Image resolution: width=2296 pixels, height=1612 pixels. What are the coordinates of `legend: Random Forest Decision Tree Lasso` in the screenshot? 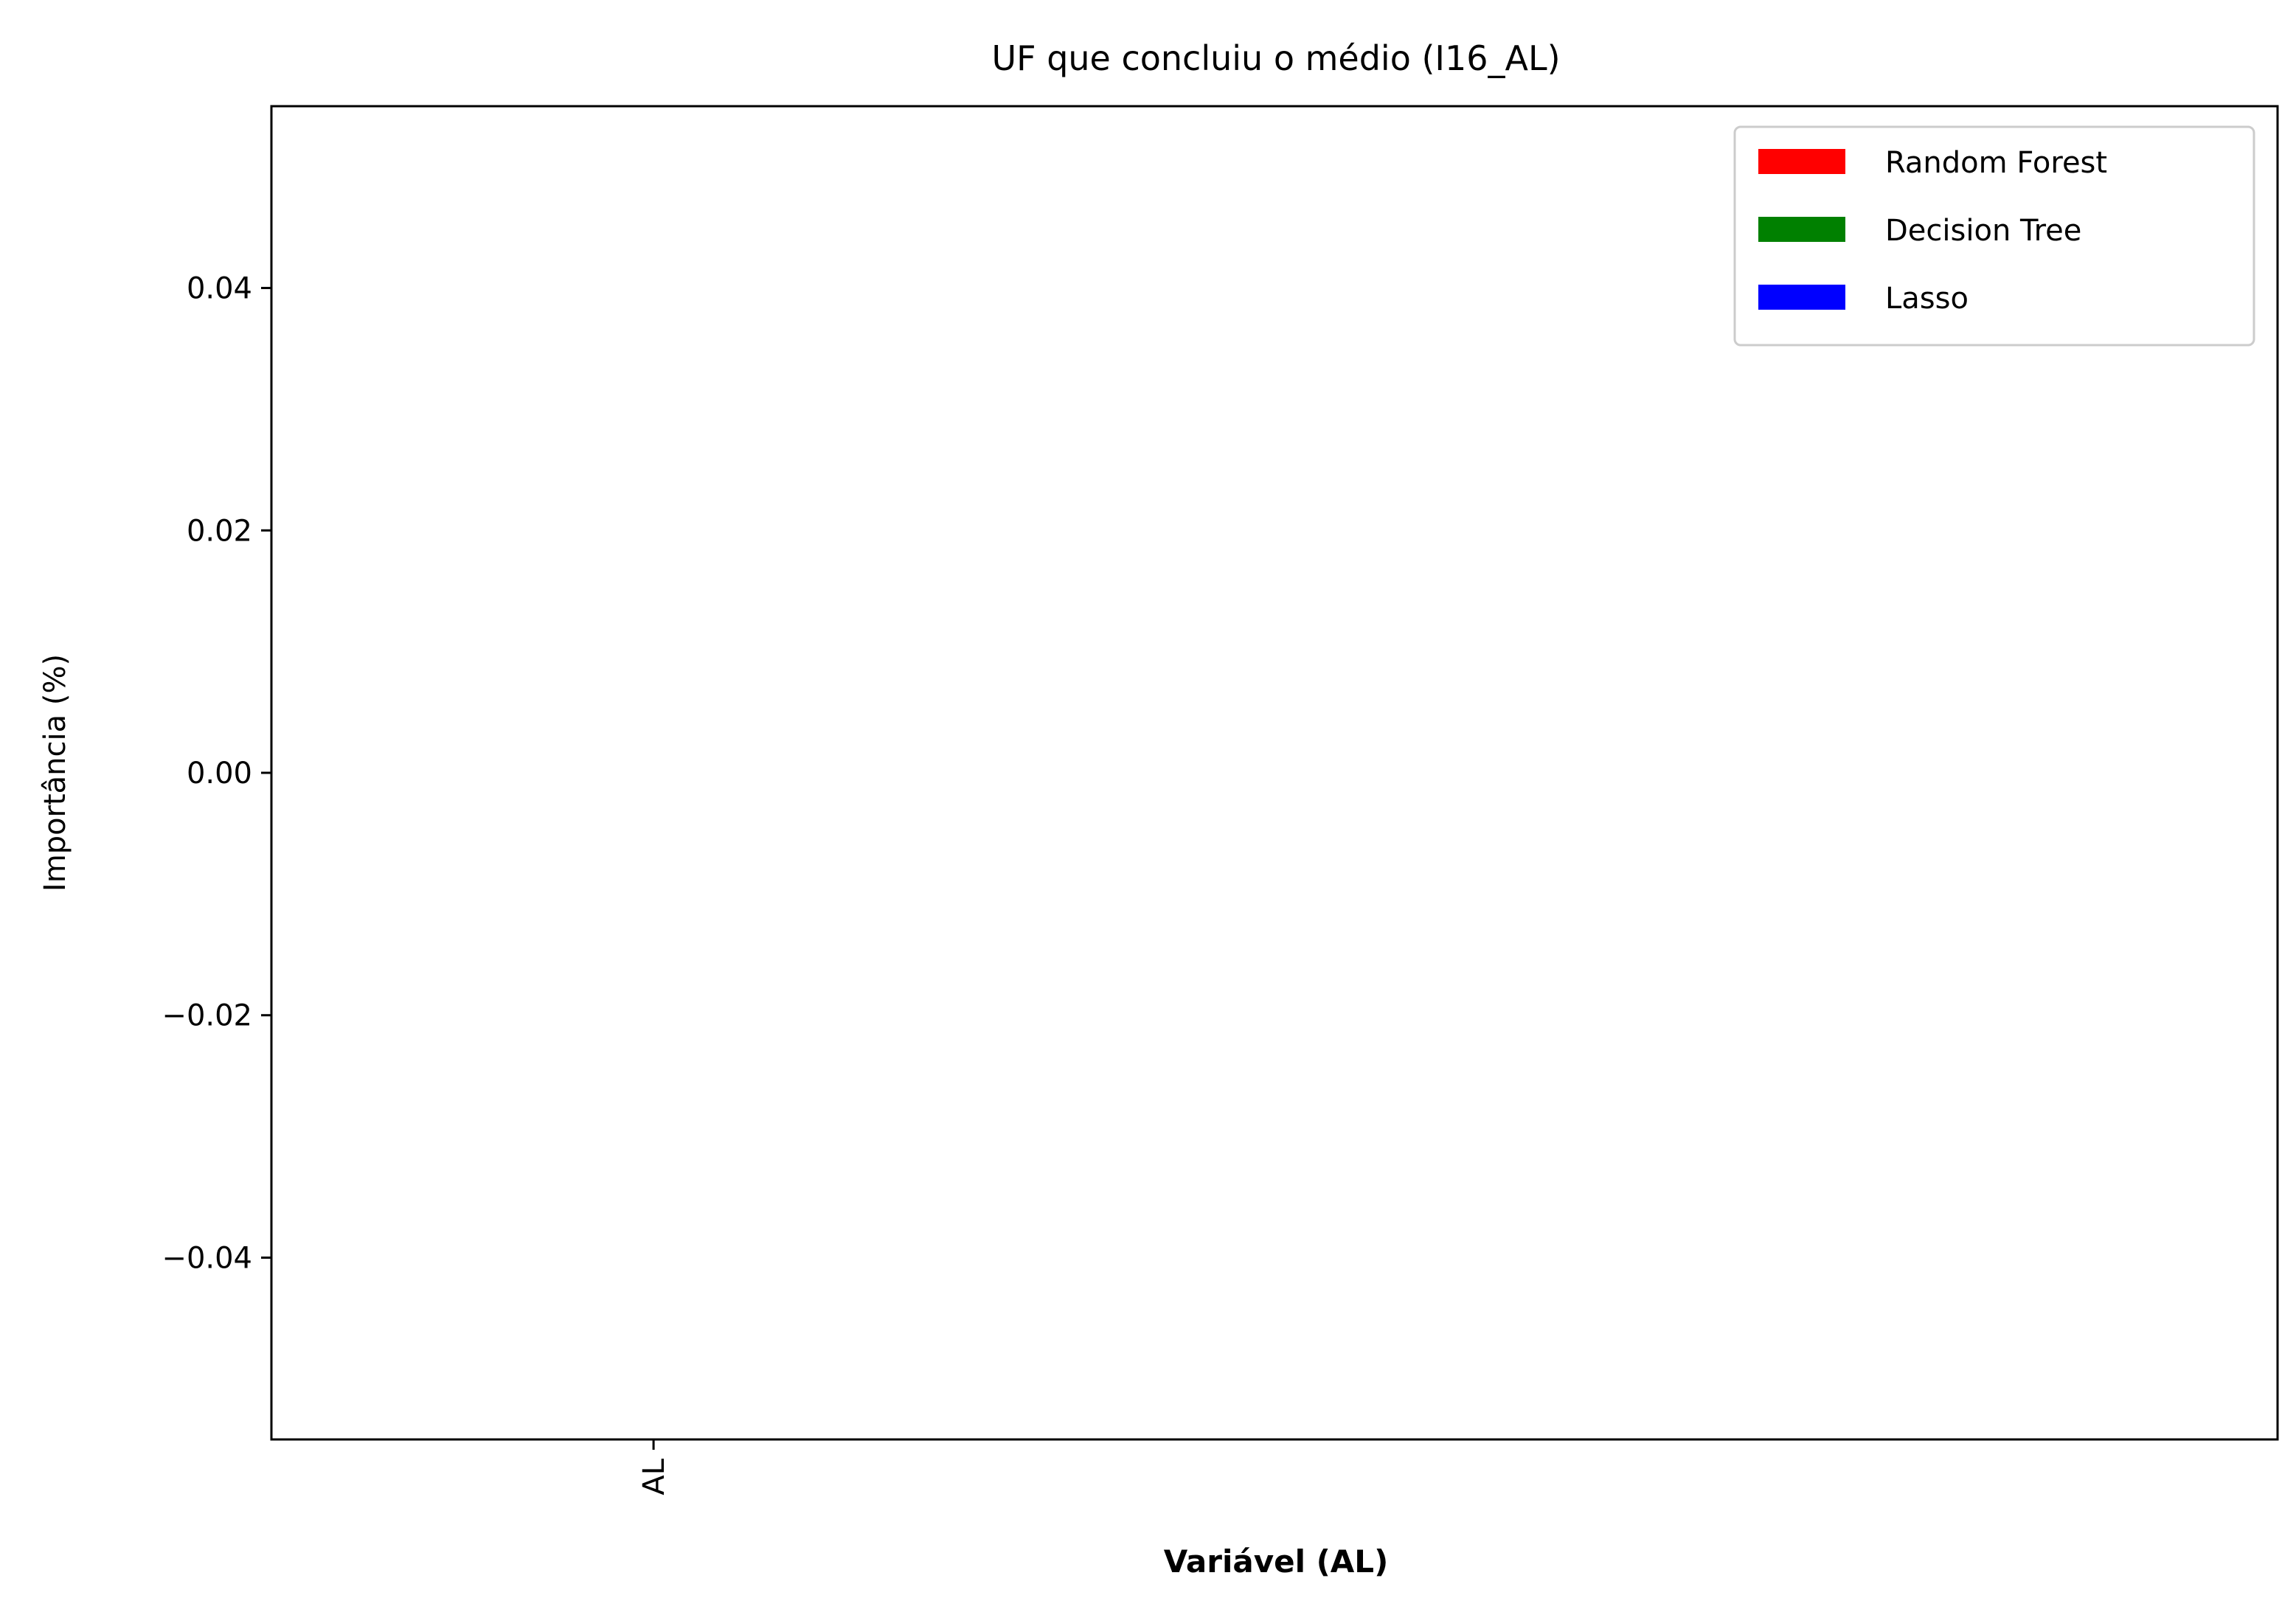 It's located at (1994, 236).